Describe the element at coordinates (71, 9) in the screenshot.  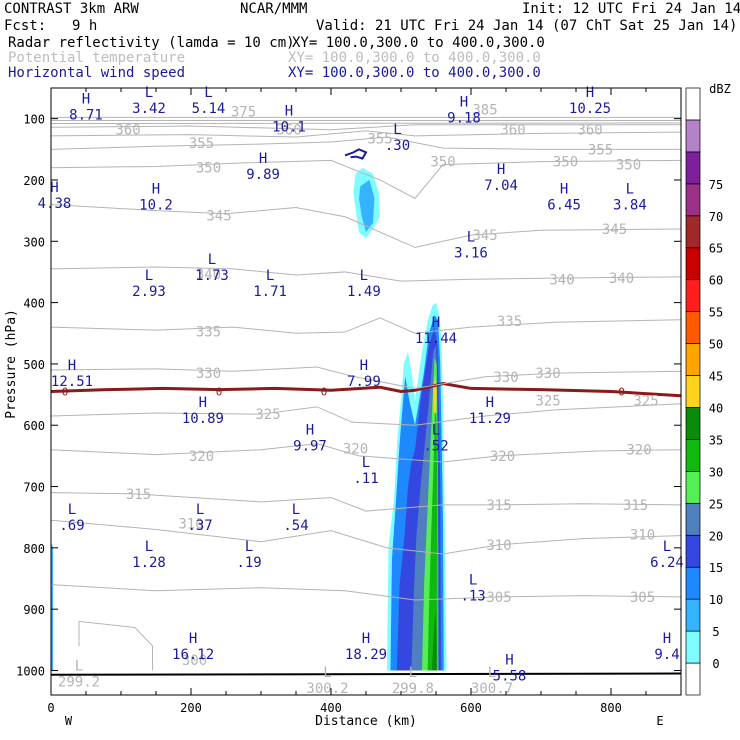
I see `model-title: CONTRAST 3km ARW` at that location.